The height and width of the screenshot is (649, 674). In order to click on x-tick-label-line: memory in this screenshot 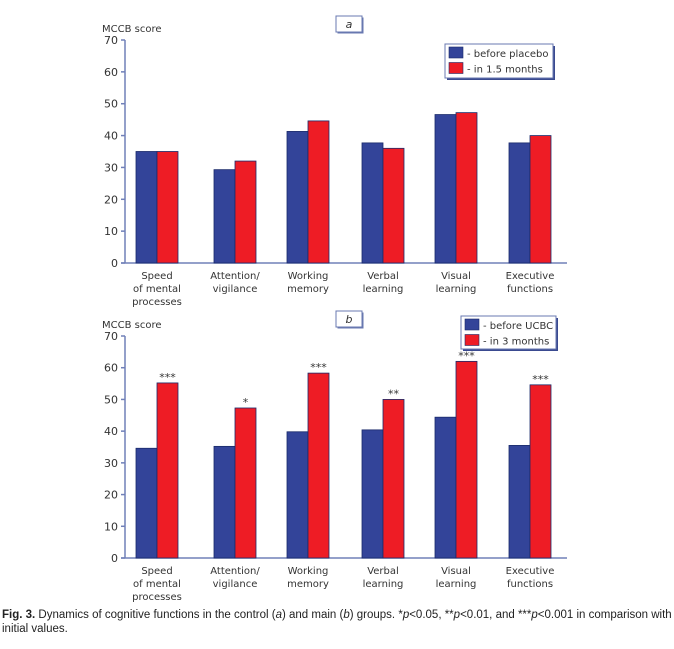, I will do `click(308, 289)`.